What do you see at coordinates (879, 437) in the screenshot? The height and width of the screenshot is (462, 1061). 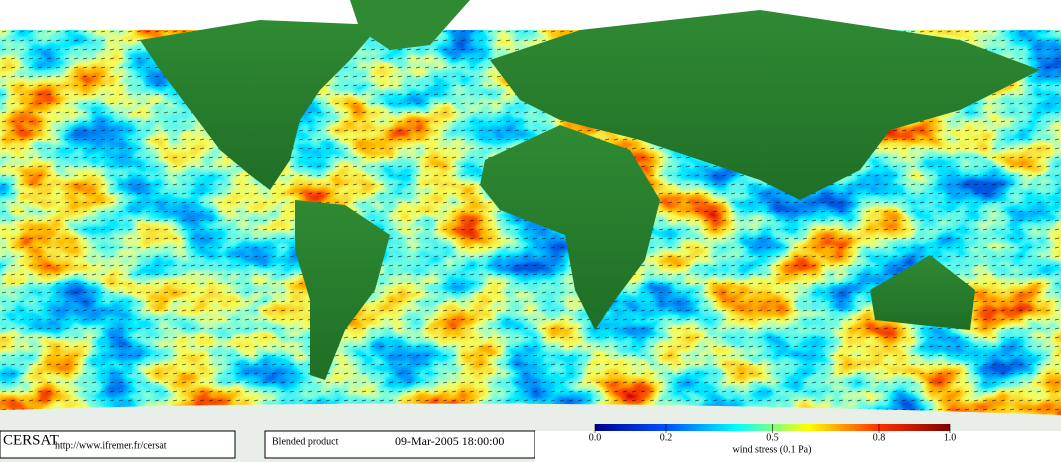 I see `colorbar-tick-label: 0.8` at bounding box center [879, 437].